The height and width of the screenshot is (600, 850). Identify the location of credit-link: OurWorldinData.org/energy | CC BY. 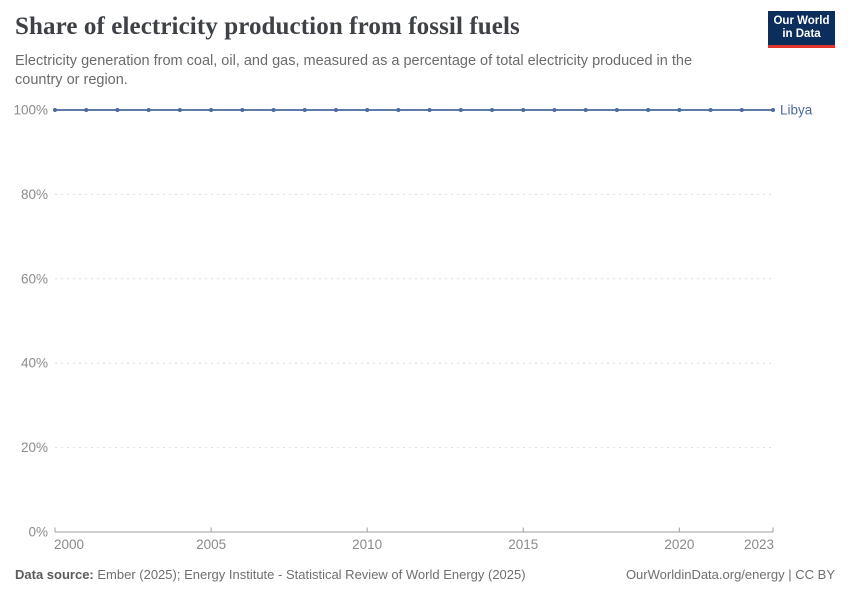
(730, 574).